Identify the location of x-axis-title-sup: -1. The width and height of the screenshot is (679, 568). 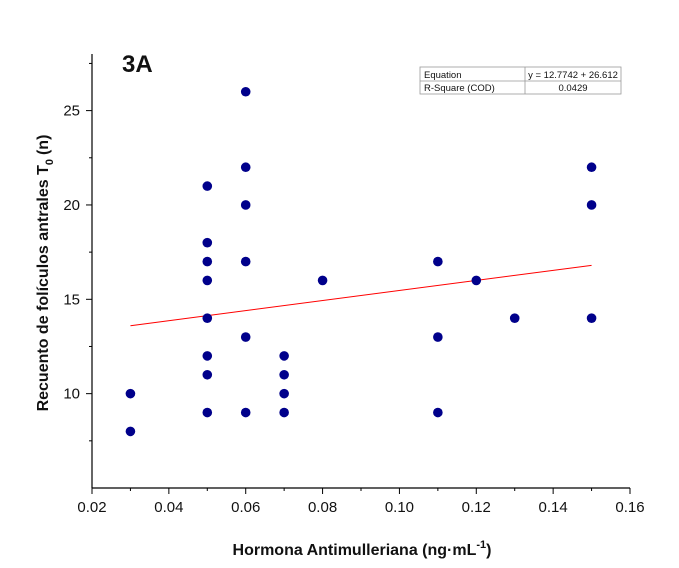
(481, 545).